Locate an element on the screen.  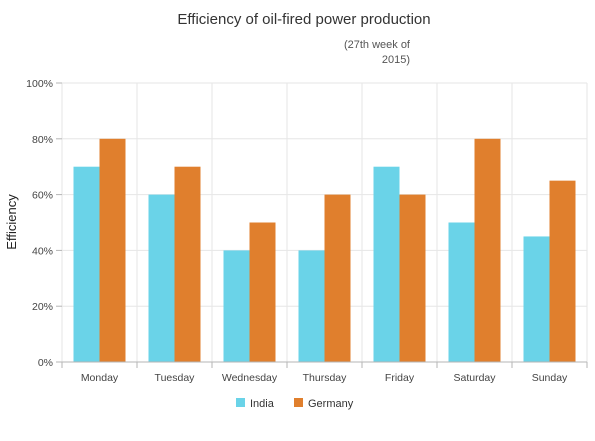
y-tick-label: 60% is located at coordinates (42, 196).